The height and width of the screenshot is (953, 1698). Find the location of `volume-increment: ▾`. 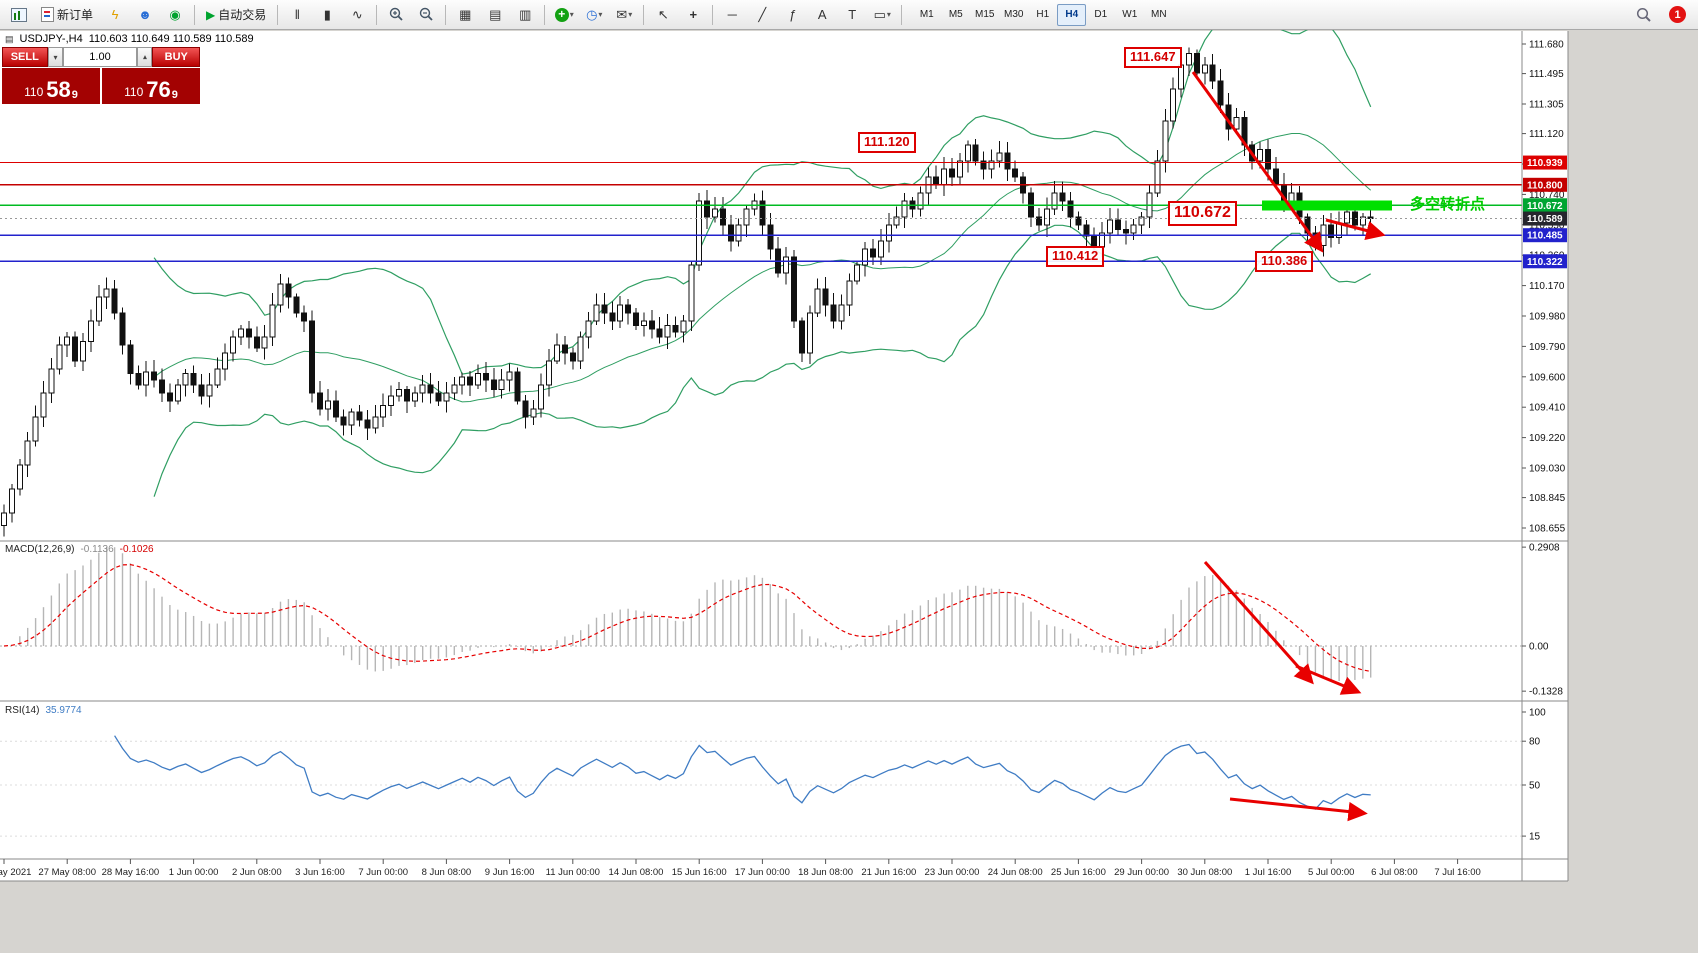

volume-increment: ▾ is located at coordinates (144, 57).